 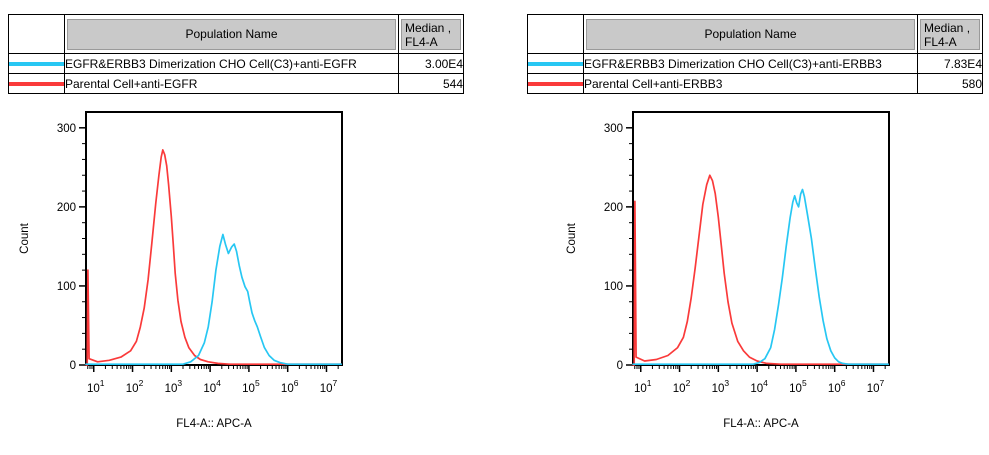 I want to click on population-name-cell: Parental Cell+anti-EGFR, so click(x=231, y=83).